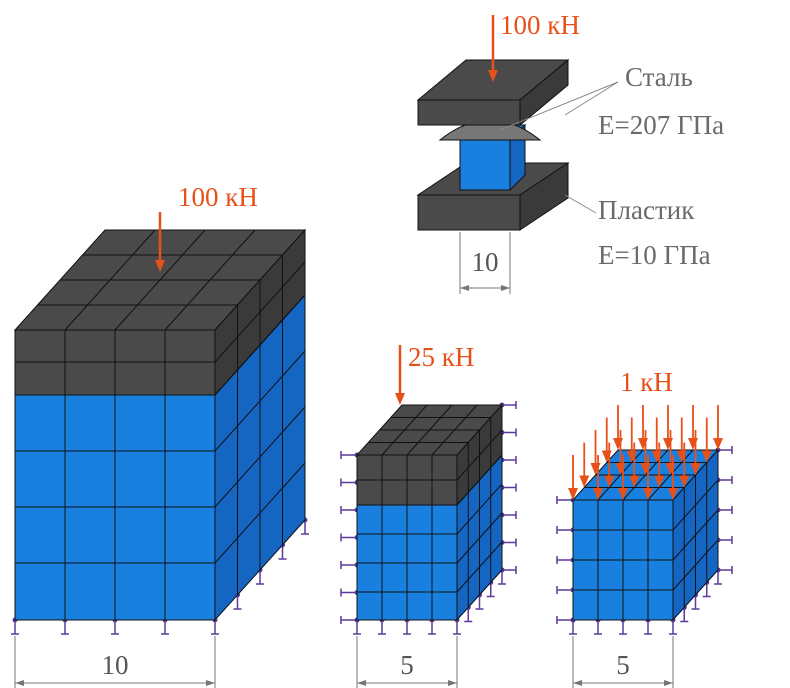  What do you see at coordinates (646, 382) in the screenshot?
I see `model-load: 1 кН` at bounding box center [646, 382].